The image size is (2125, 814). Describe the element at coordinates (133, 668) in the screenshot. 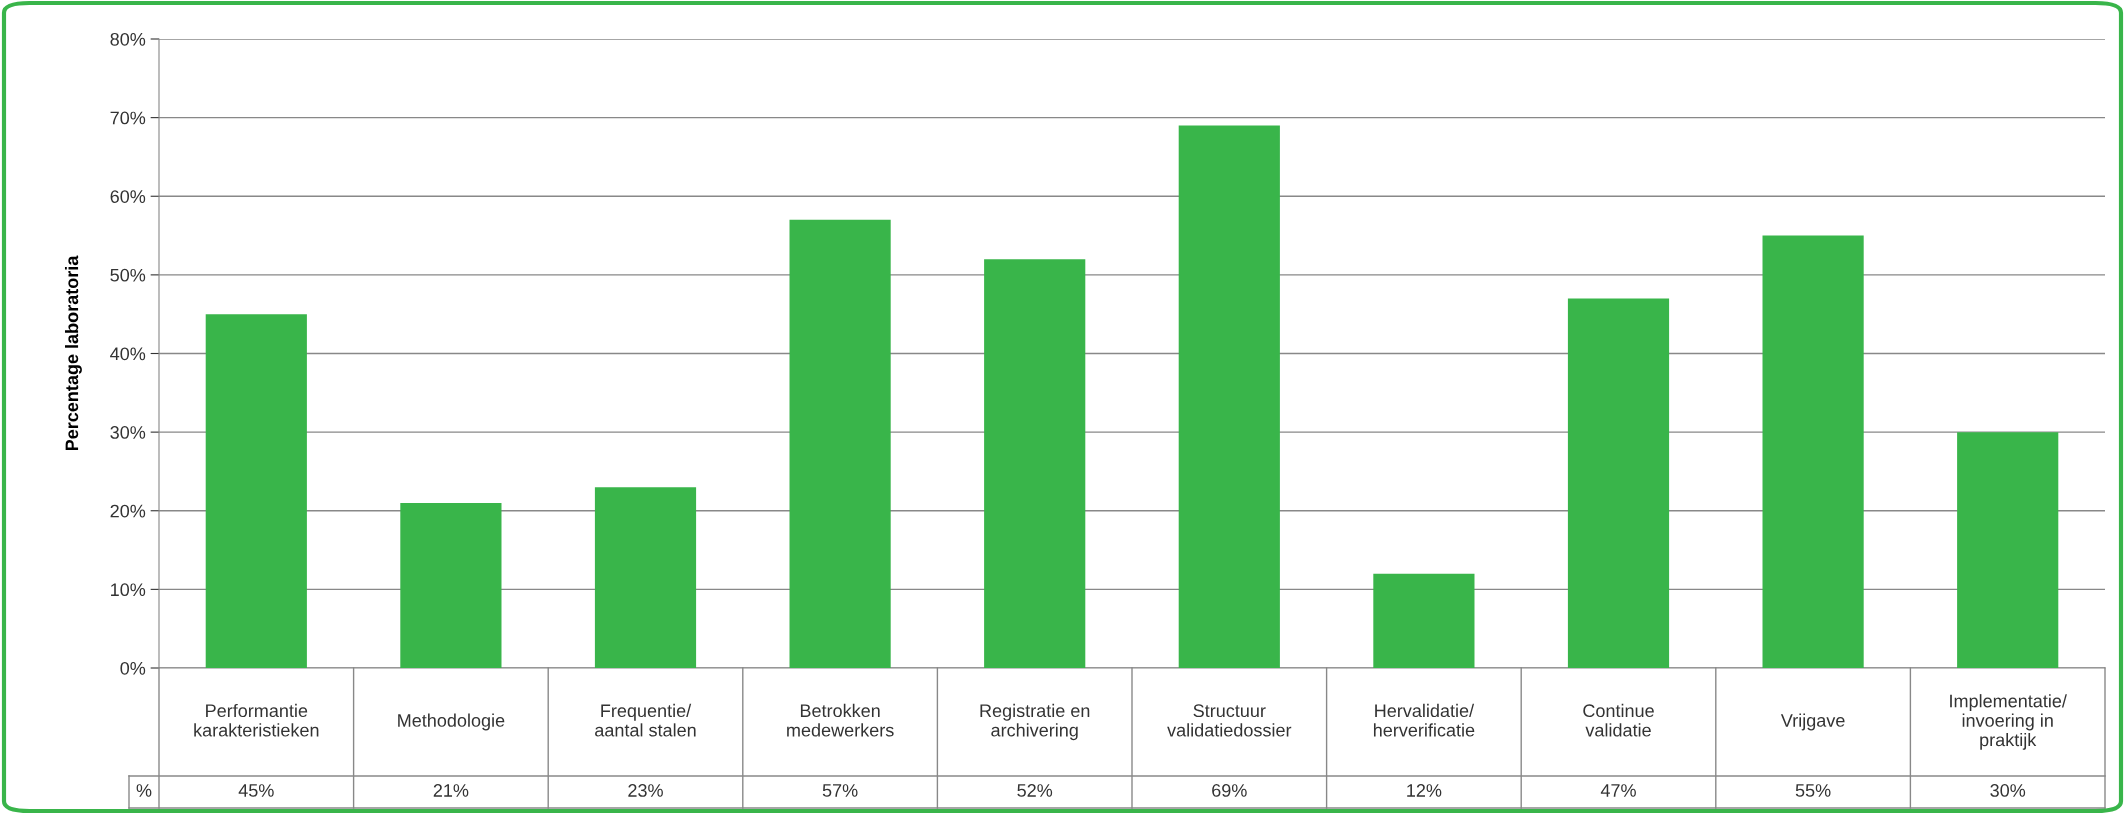

I see `y-tick-label: 0%` at that location.